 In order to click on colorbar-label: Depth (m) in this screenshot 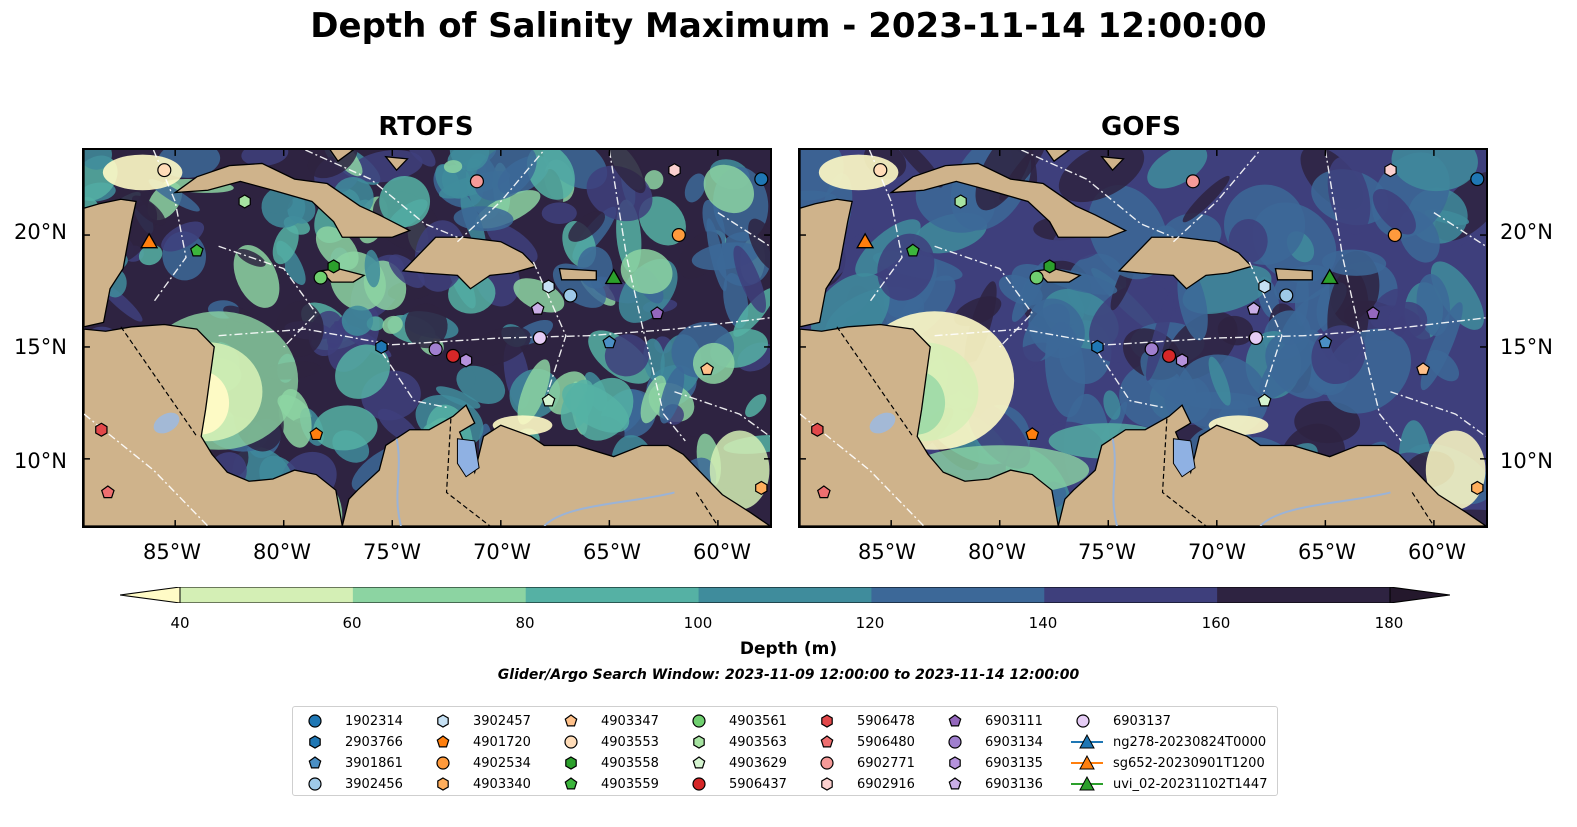, I will do `click(788, 649)`.